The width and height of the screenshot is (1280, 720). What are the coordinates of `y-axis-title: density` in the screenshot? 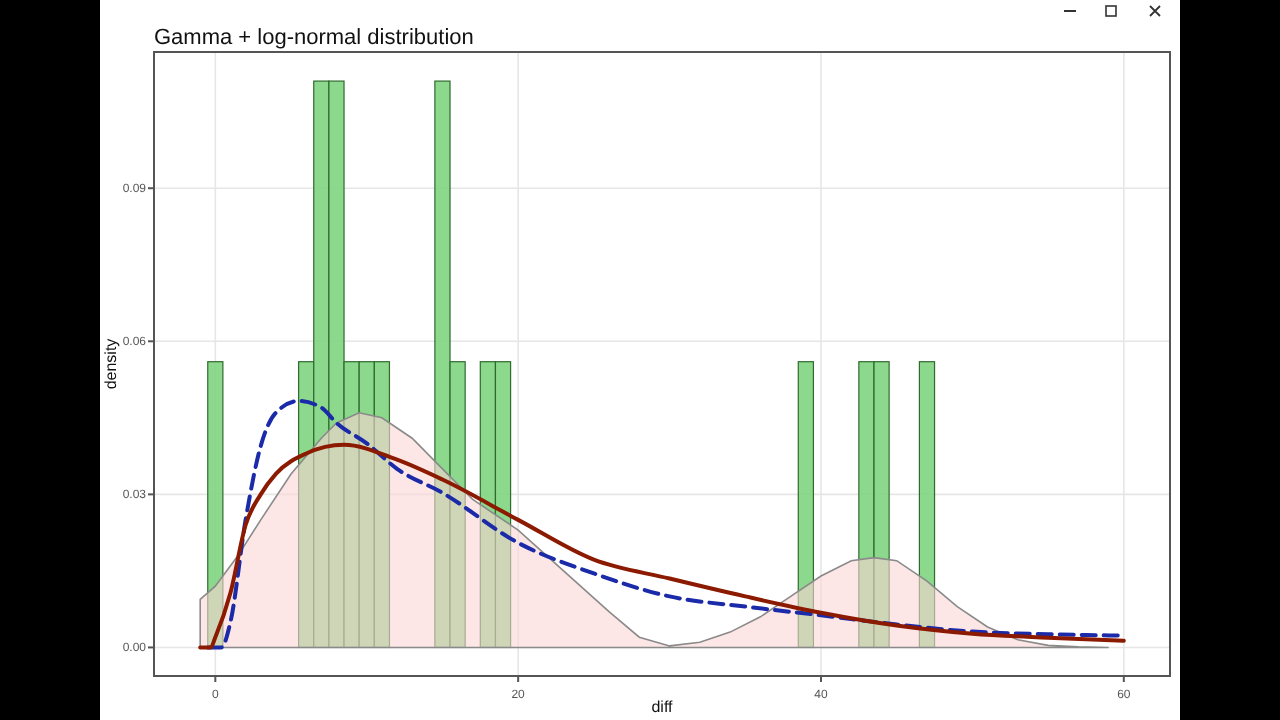 It's located at (111, 364).